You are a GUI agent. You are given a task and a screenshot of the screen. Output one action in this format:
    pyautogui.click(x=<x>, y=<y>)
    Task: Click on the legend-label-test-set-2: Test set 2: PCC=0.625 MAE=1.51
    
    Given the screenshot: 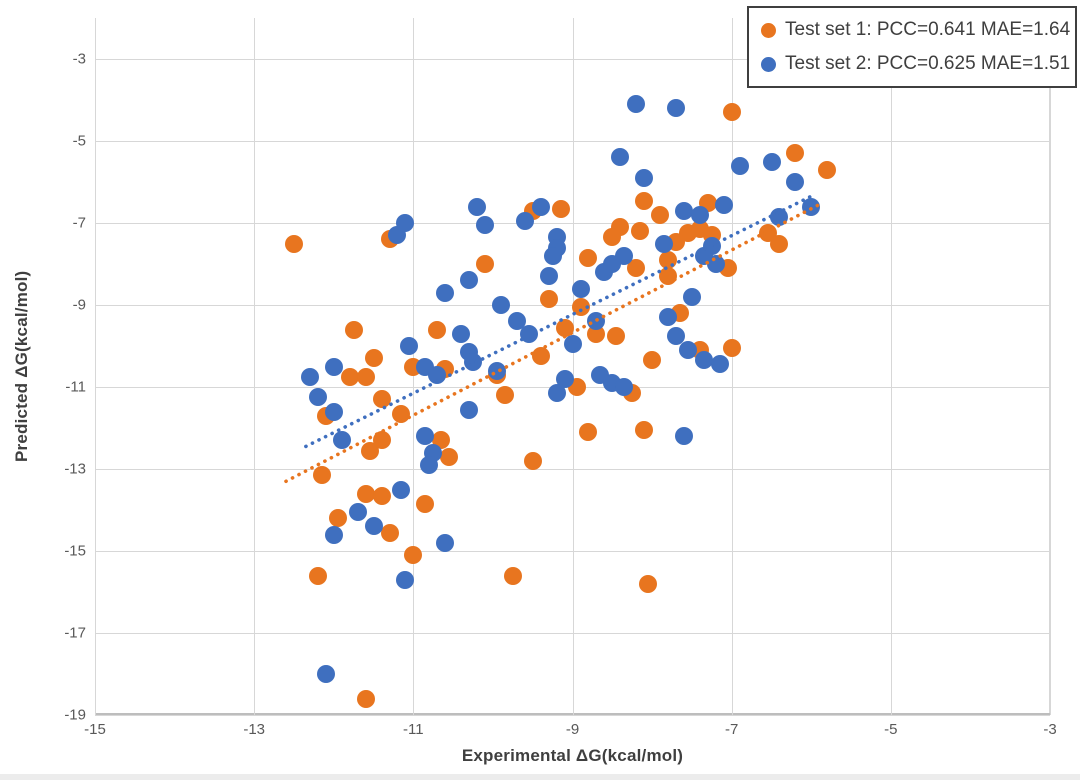 What is the action you would take?
    pyautogui.click(x=928, y=63)
    